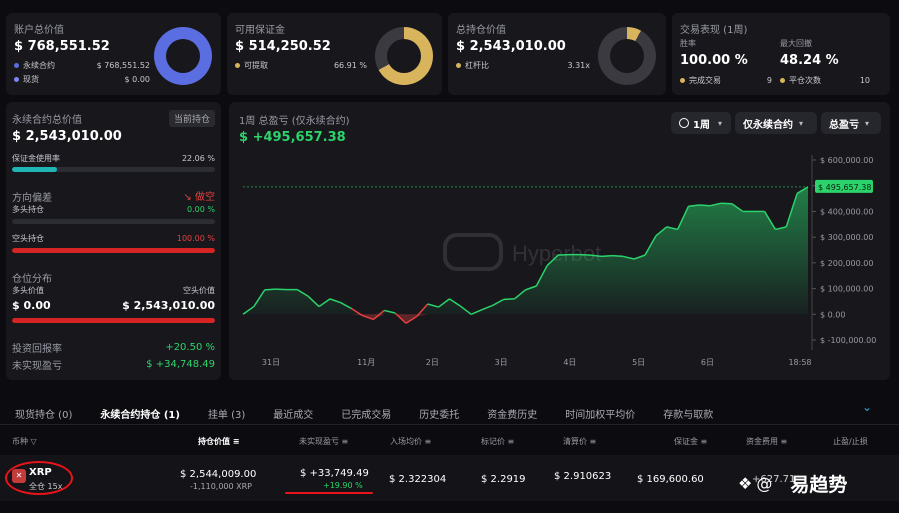 The width and height of the screenshot is (899, 513). I want to click on row-value: 66.91 %, so click(350, 65).